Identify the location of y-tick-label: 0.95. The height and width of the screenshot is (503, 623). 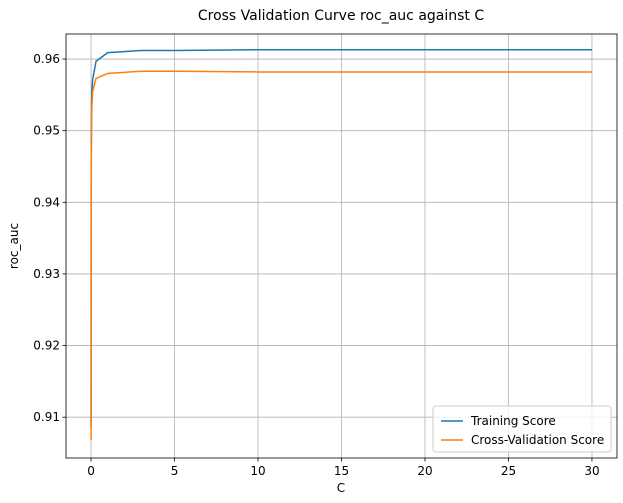
(46, 131).